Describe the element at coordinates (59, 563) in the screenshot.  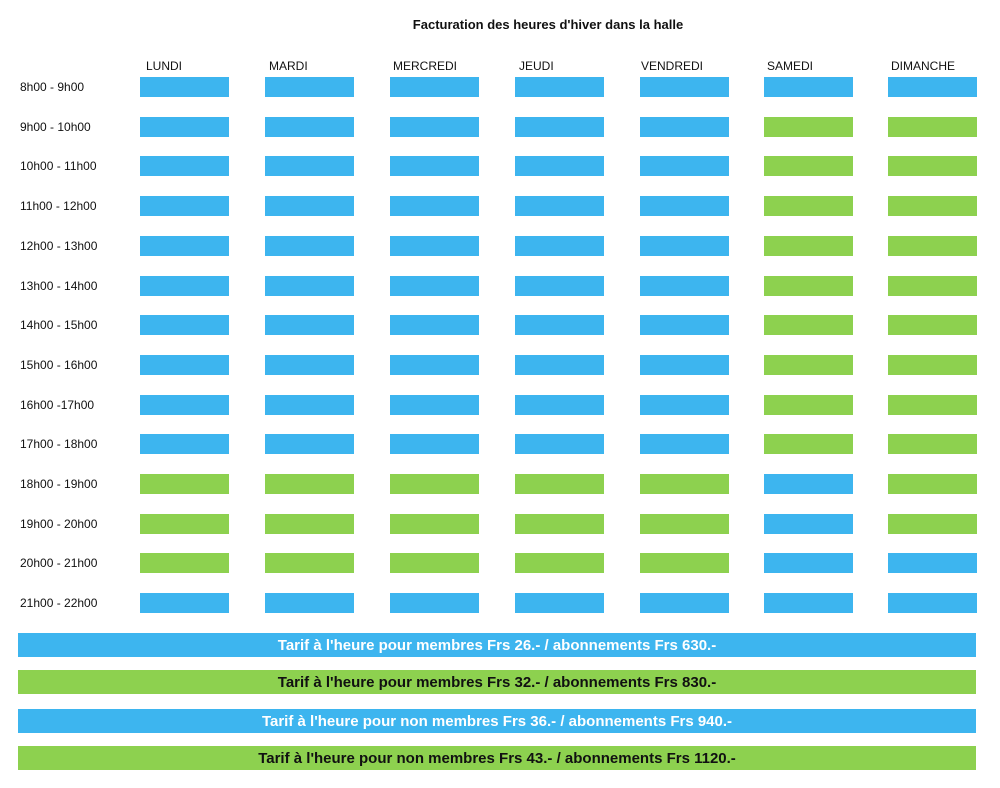
I see `time-slot-label: 20h00 - 21h00` at that location.